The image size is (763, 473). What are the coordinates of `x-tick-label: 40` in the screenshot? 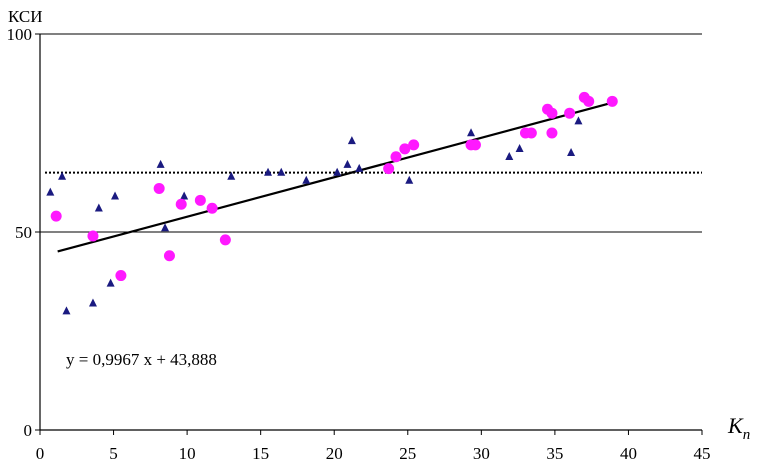 It's located at (628, 453).